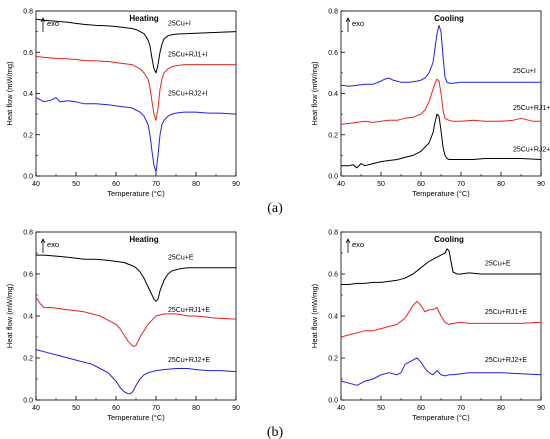 The image size is (550, 439). I want to click on chart-4-y-tick-label: 0.8, so click(333, 233).